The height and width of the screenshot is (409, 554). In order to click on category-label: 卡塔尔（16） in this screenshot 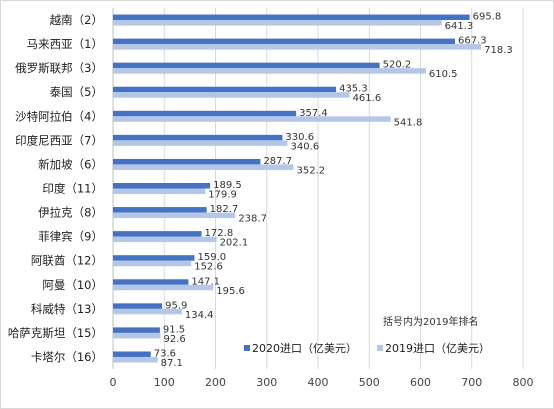, I will do `click(67, 357)`.